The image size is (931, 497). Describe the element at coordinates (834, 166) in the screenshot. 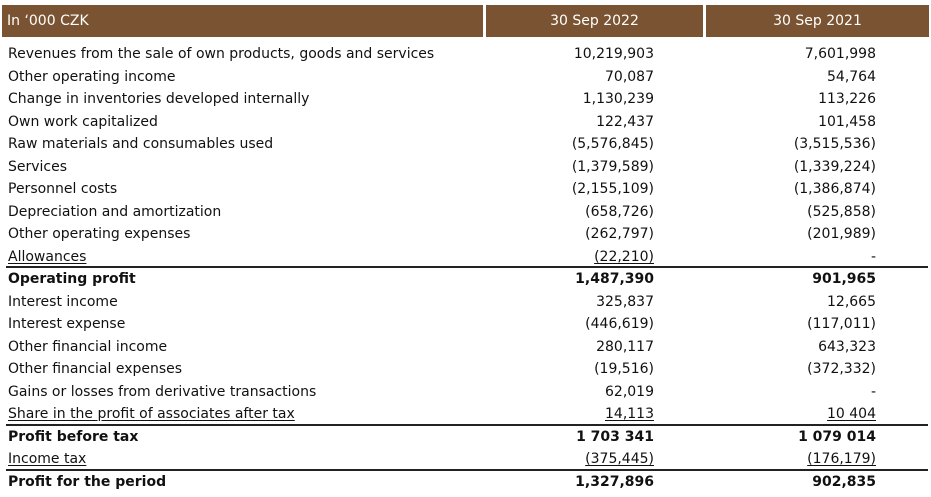

I see `value-2021: (1,339,224)` at that location.